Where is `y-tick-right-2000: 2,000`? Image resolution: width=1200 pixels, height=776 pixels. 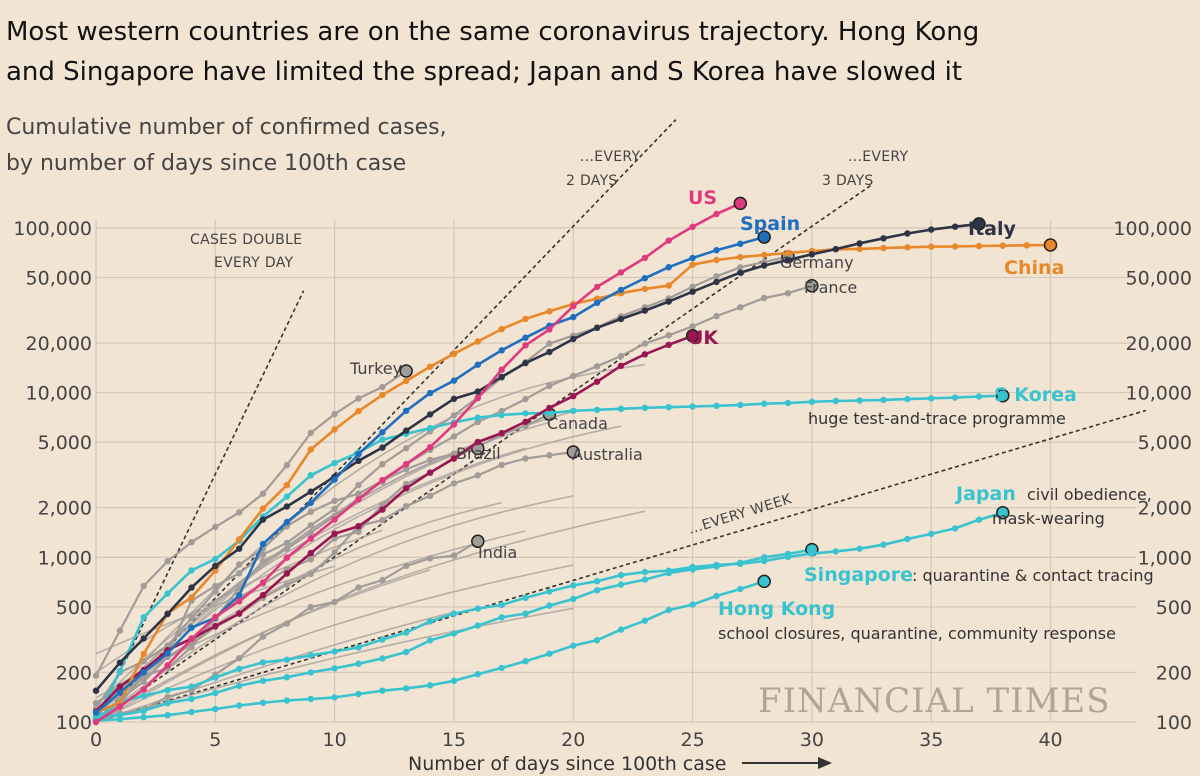
y-tick-right-2000: 2,000 is located at coordinates (1165, 509).